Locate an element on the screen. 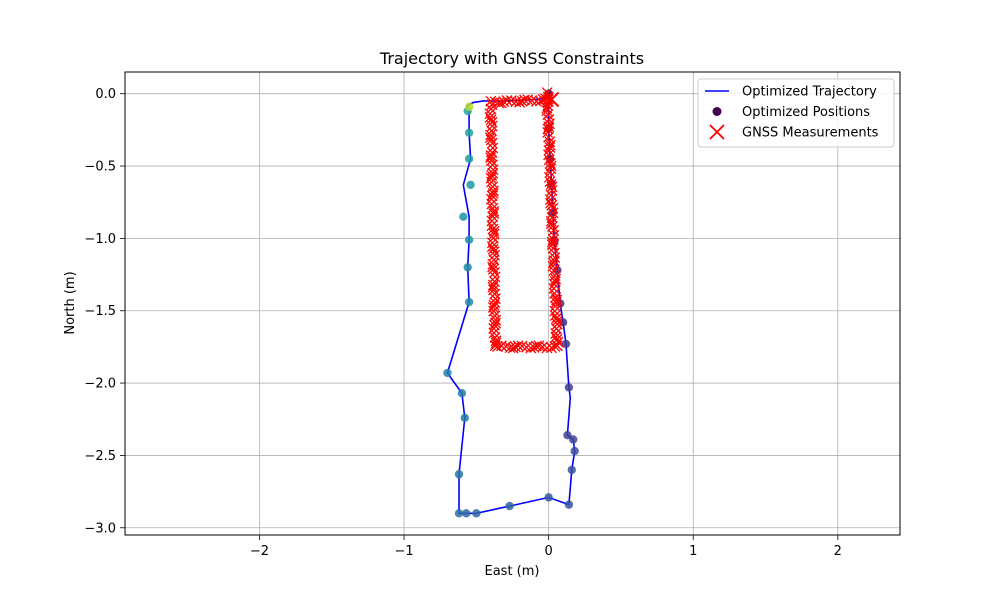 The height and width of the screenshot is (600, 1000). x-tick-label: 2 is located at coordinates (838, 551).